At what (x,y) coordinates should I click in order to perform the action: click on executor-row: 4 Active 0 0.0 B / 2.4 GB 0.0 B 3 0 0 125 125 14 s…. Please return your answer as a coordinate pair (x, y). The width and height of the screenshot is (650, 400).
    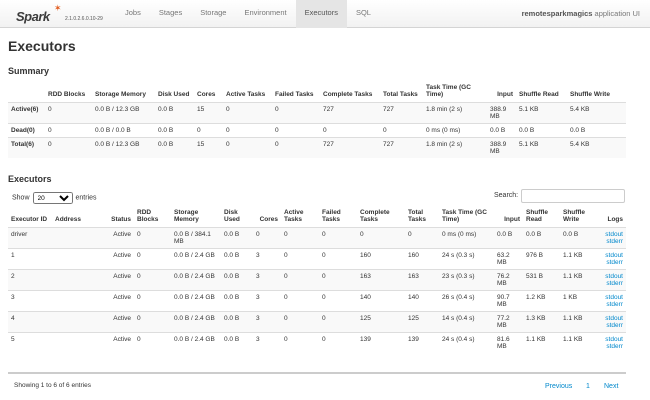
    Looking at the image, I should click on (317, 322).